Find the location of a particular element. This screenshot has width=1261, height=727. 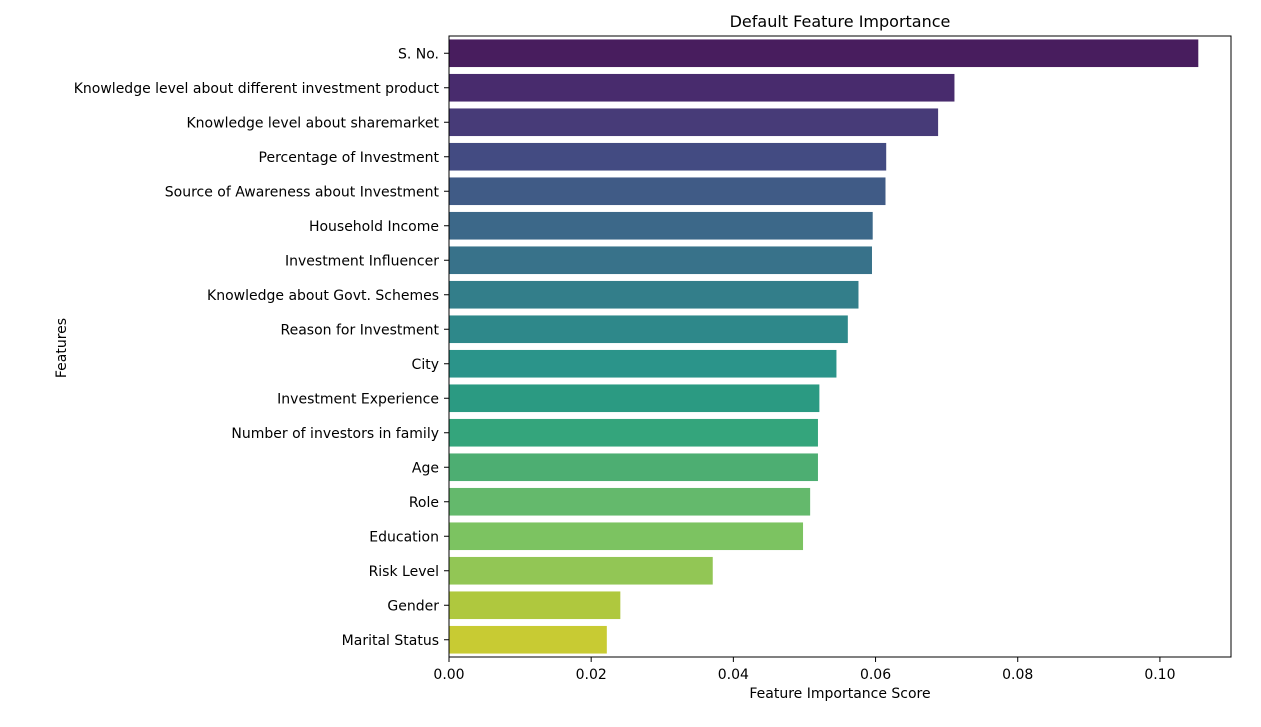

y-tick-label-11: Number of investors in family is located at coordinates (335, 434).